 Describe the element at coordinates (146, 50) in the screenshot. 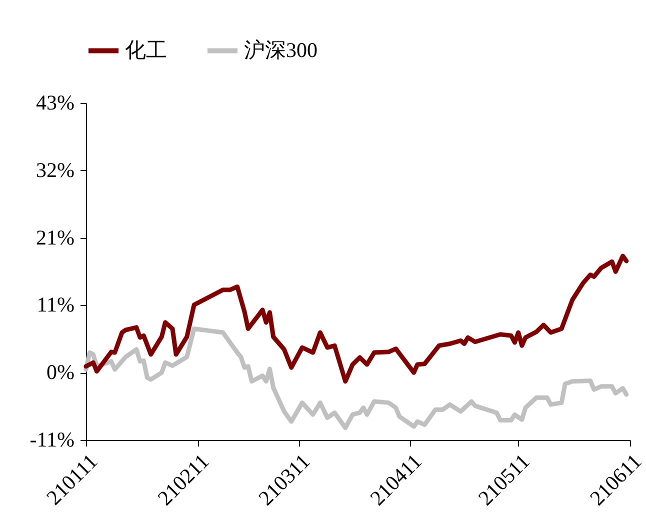

I see `legend-label: 化工` at that location.